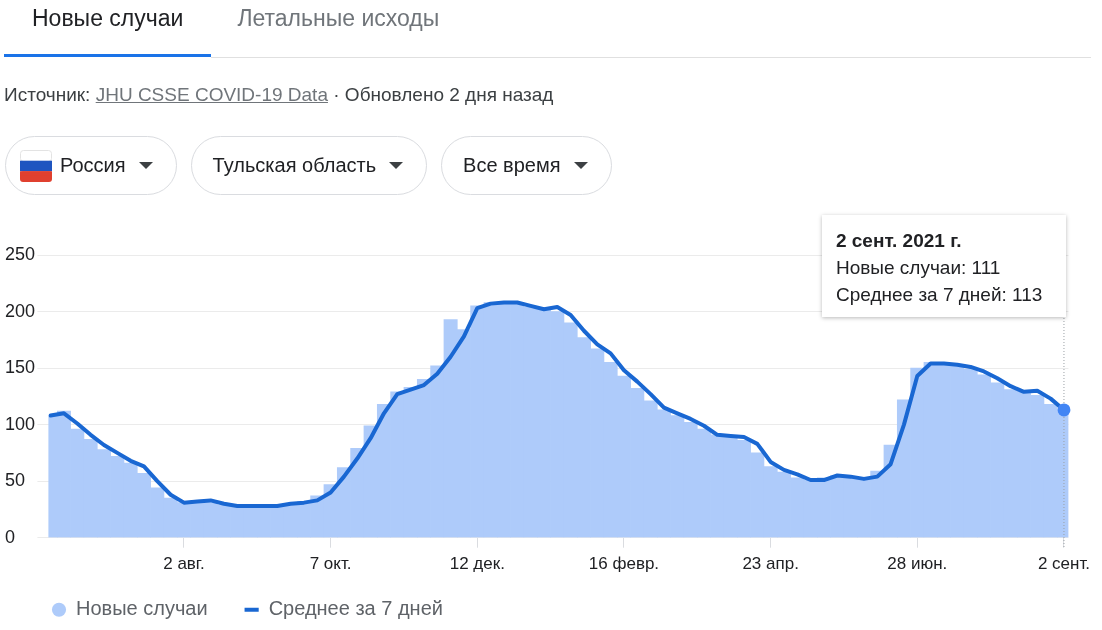 The width and height of the screenshot is (1102, 630). I want to click on y-tick-label: 200, so click(20, 310).